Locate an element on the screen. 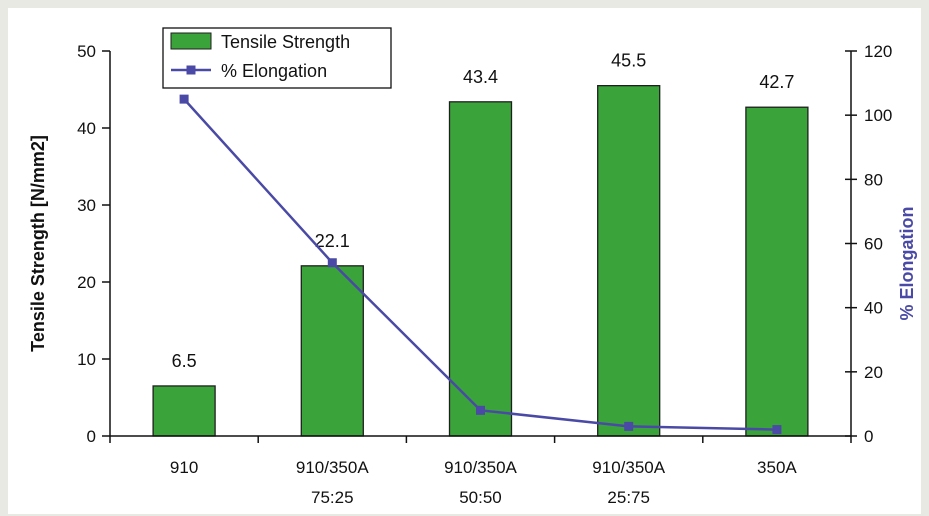 This screenshot has height=516, width=929. x-axis-category-label: 910 is located at coordinates (184, 467).